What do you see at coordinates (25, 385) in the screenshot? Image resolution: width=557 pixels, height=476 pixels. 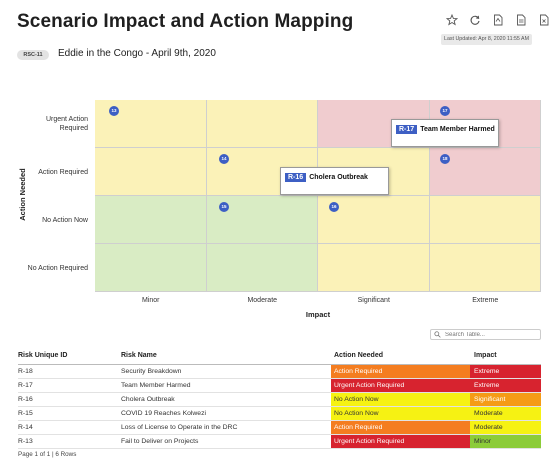 I see `cell-risk-id: R-17` at bounding box center [25, 385].